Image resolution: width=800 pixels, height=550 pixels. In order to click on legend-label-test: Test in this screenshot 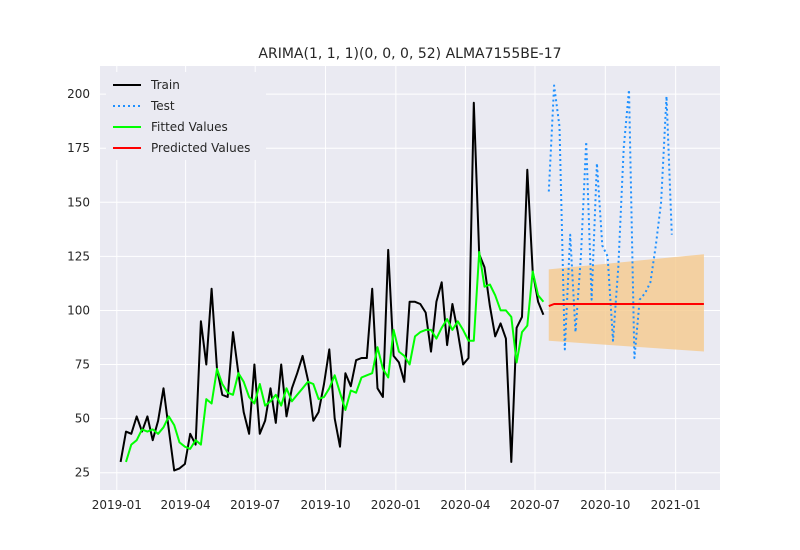, I will do `click(162, 106)`.